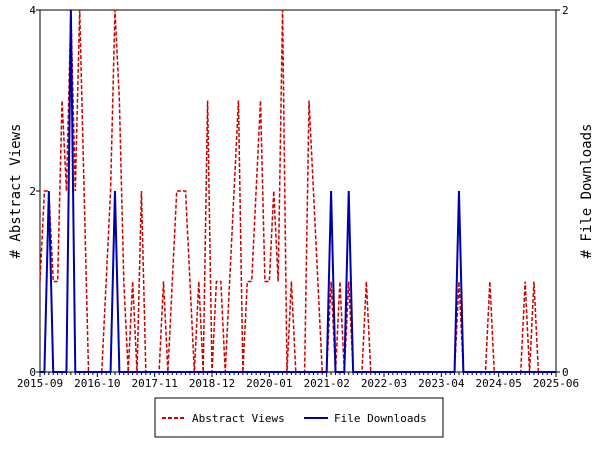 Image resolution: width=600 pixels, height=450 pixels. What do you see at coordinates (498, 383) in the screenshot?
I see `x-tick-label: 2024-05` at bounding box center [498, 383].